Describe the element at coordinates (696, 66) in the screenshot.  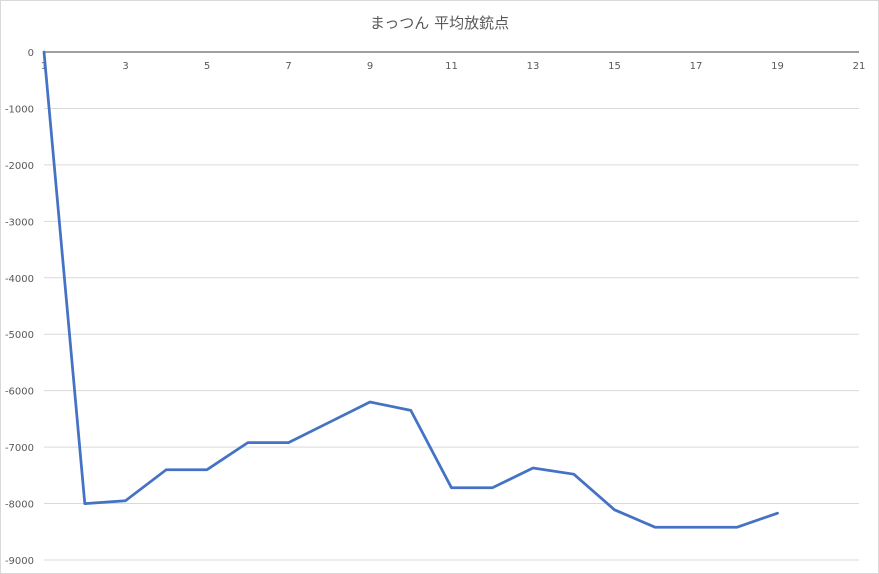
I see `x-tick-label: 17` at that location.